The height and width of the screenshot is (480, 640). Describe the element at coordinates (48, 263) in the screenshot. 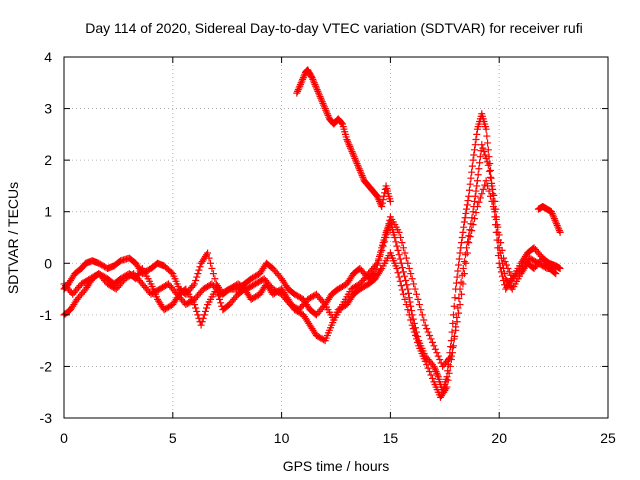

I see `y-tick-label: 0` at that location.